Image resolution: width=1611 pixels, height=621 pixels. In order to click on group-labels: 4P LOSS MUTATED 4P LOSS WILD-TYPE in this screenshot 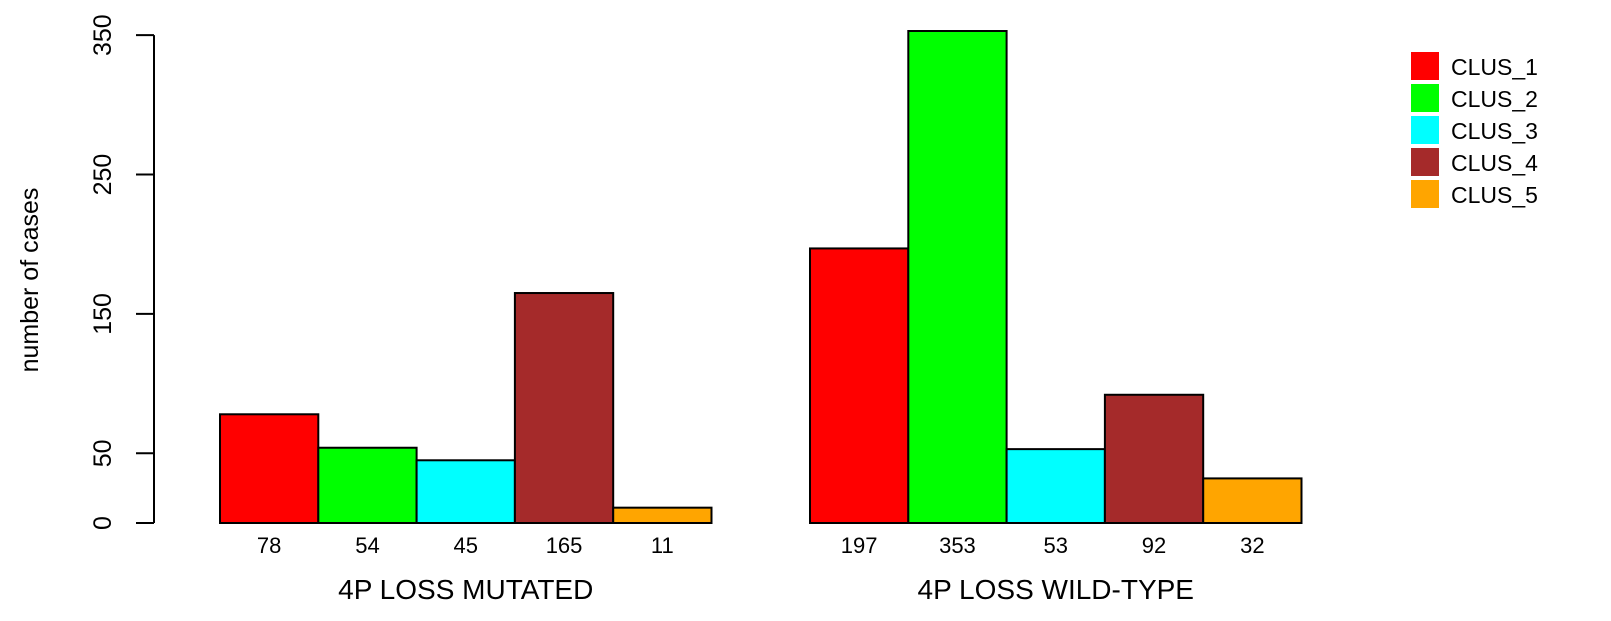, I will do `click(766, 589)`.